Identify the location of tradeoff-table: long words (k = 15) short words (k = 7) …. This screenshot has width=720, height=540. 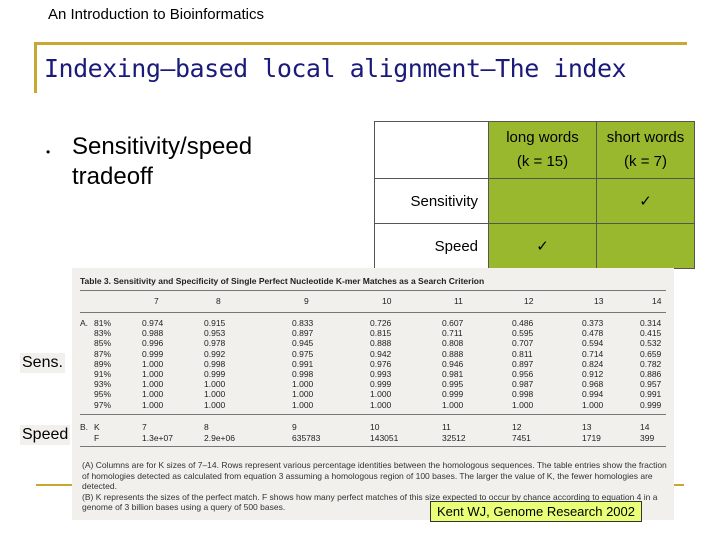
(534, 195).